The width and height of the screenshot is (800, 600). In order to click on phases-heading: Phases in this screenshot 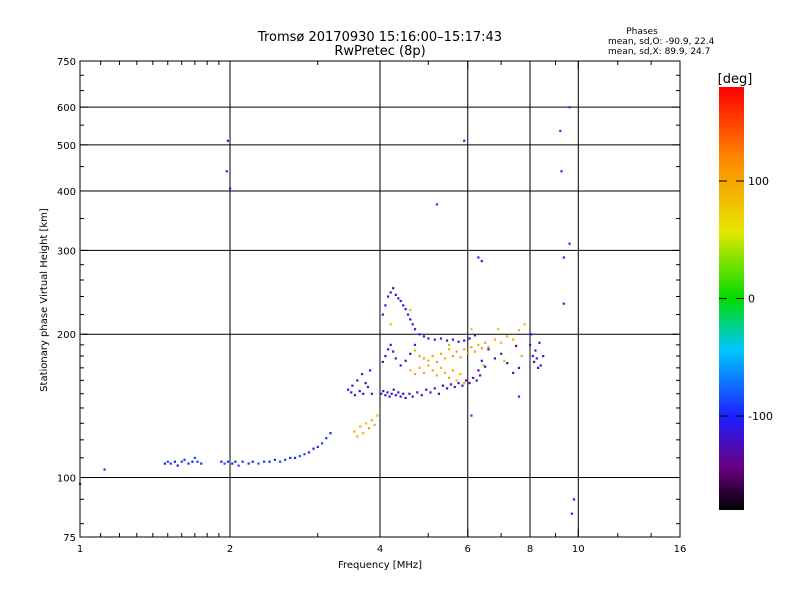, I will do `click(642, 32)`.